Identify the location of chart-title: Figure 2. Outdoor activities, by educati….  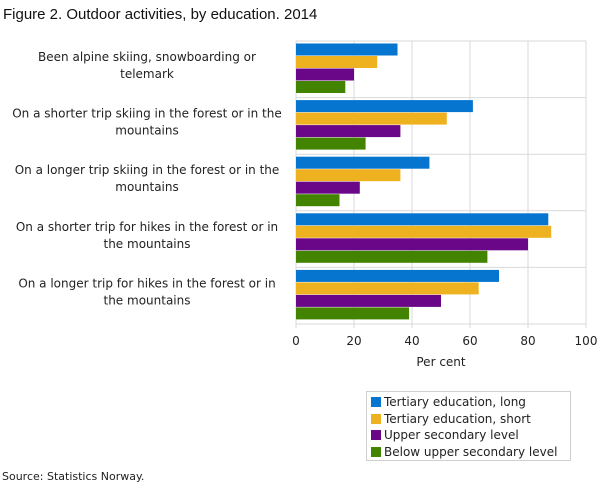
(160, 14).